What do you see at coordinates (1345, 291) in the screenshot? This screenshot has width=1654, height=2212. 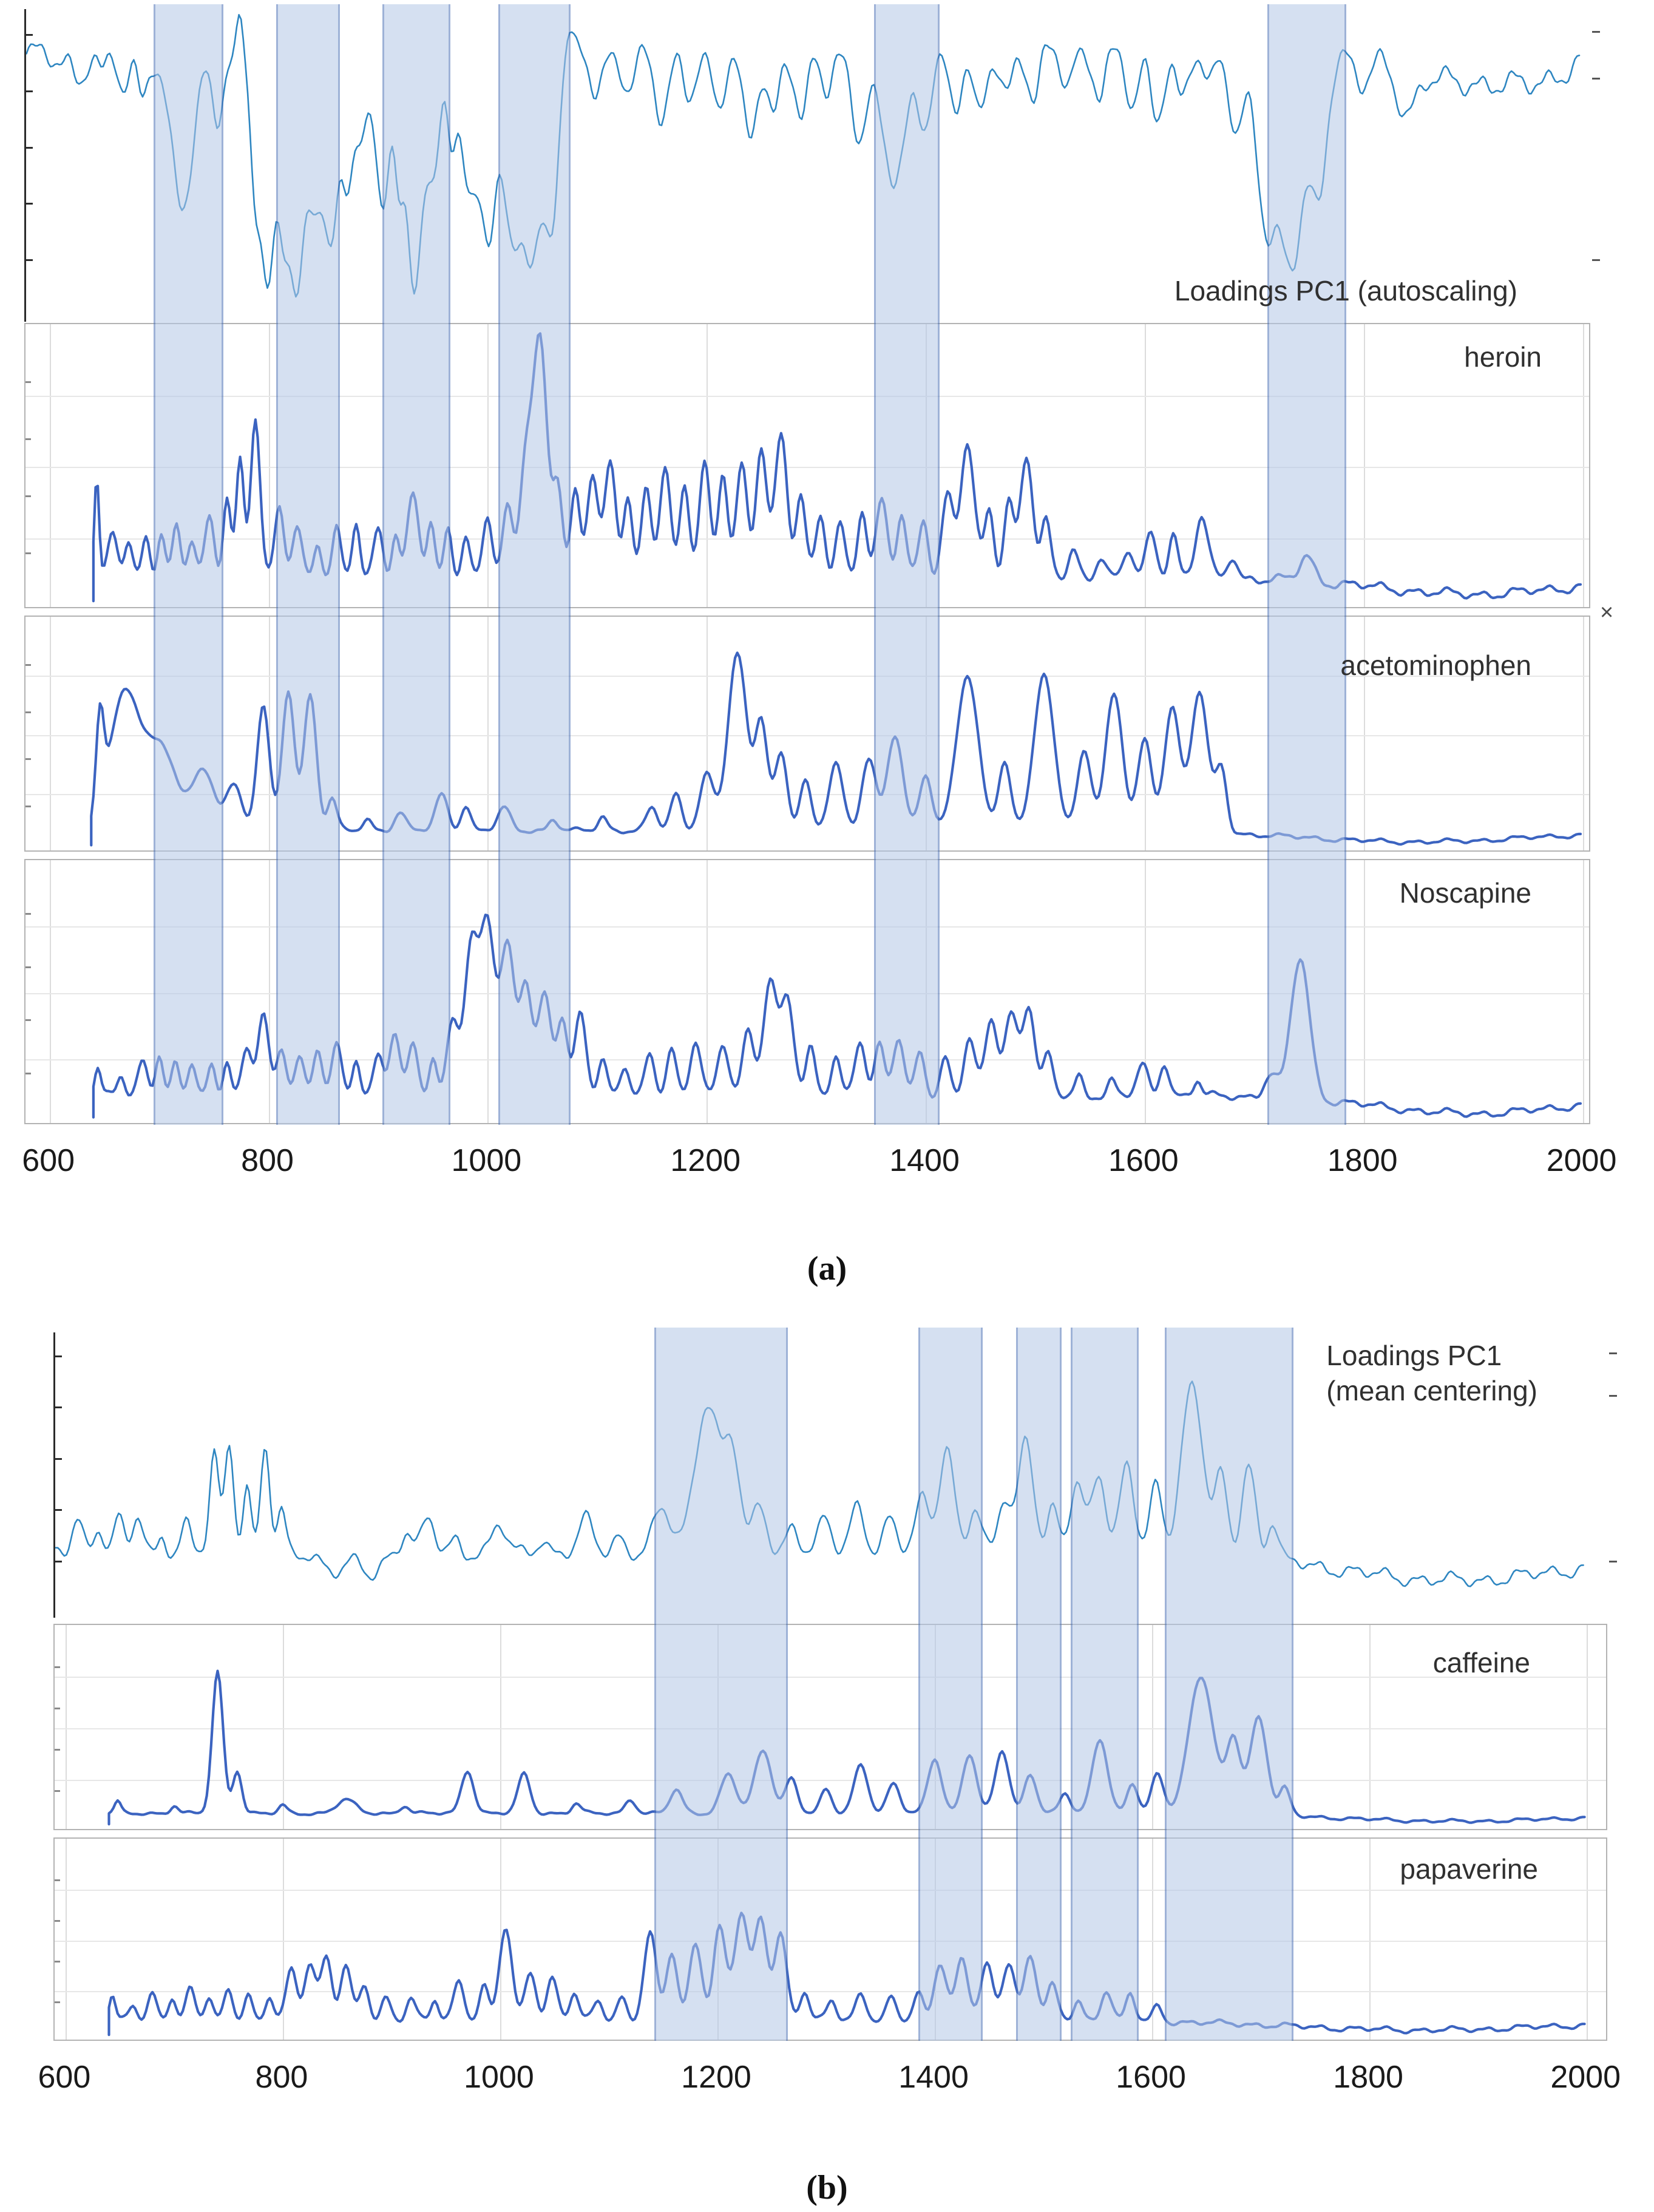 I see `trace-label-loadings_pc1_autoscaling: Loadings PC1 (autoscaling)` at bounding box center [1345, 291].